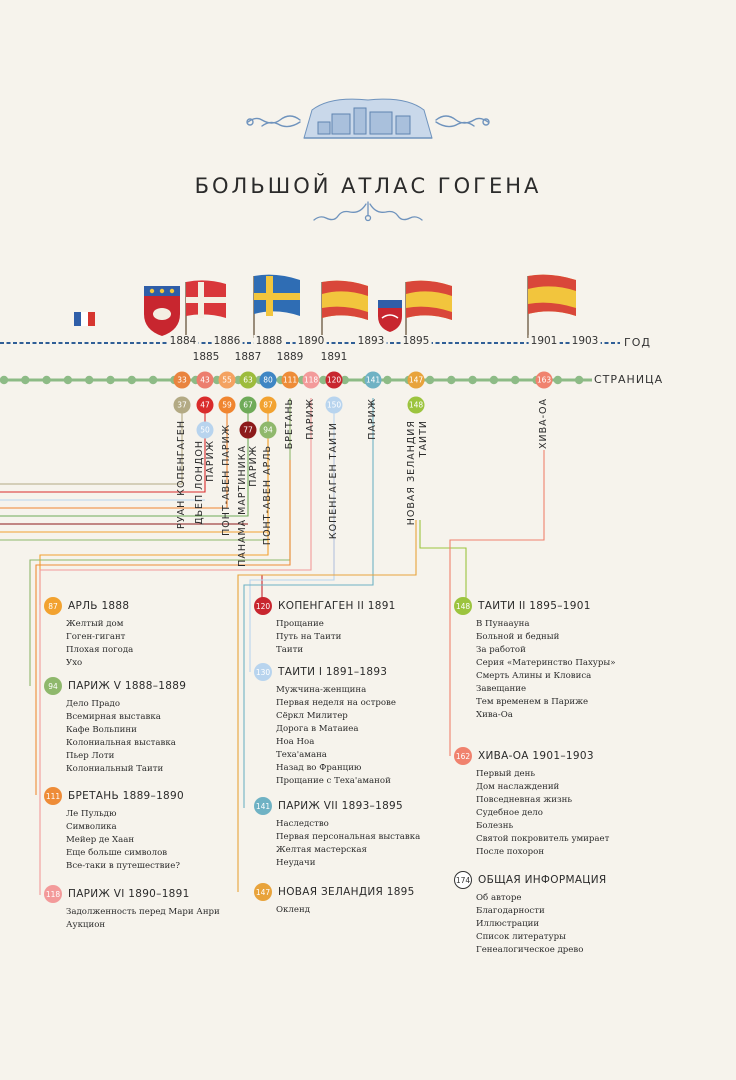 This screenshot has width=736, height=1080. I want to click on section-title: ОБЩАЯ ИНФОРМАЦИЯ, so click(542, 880).